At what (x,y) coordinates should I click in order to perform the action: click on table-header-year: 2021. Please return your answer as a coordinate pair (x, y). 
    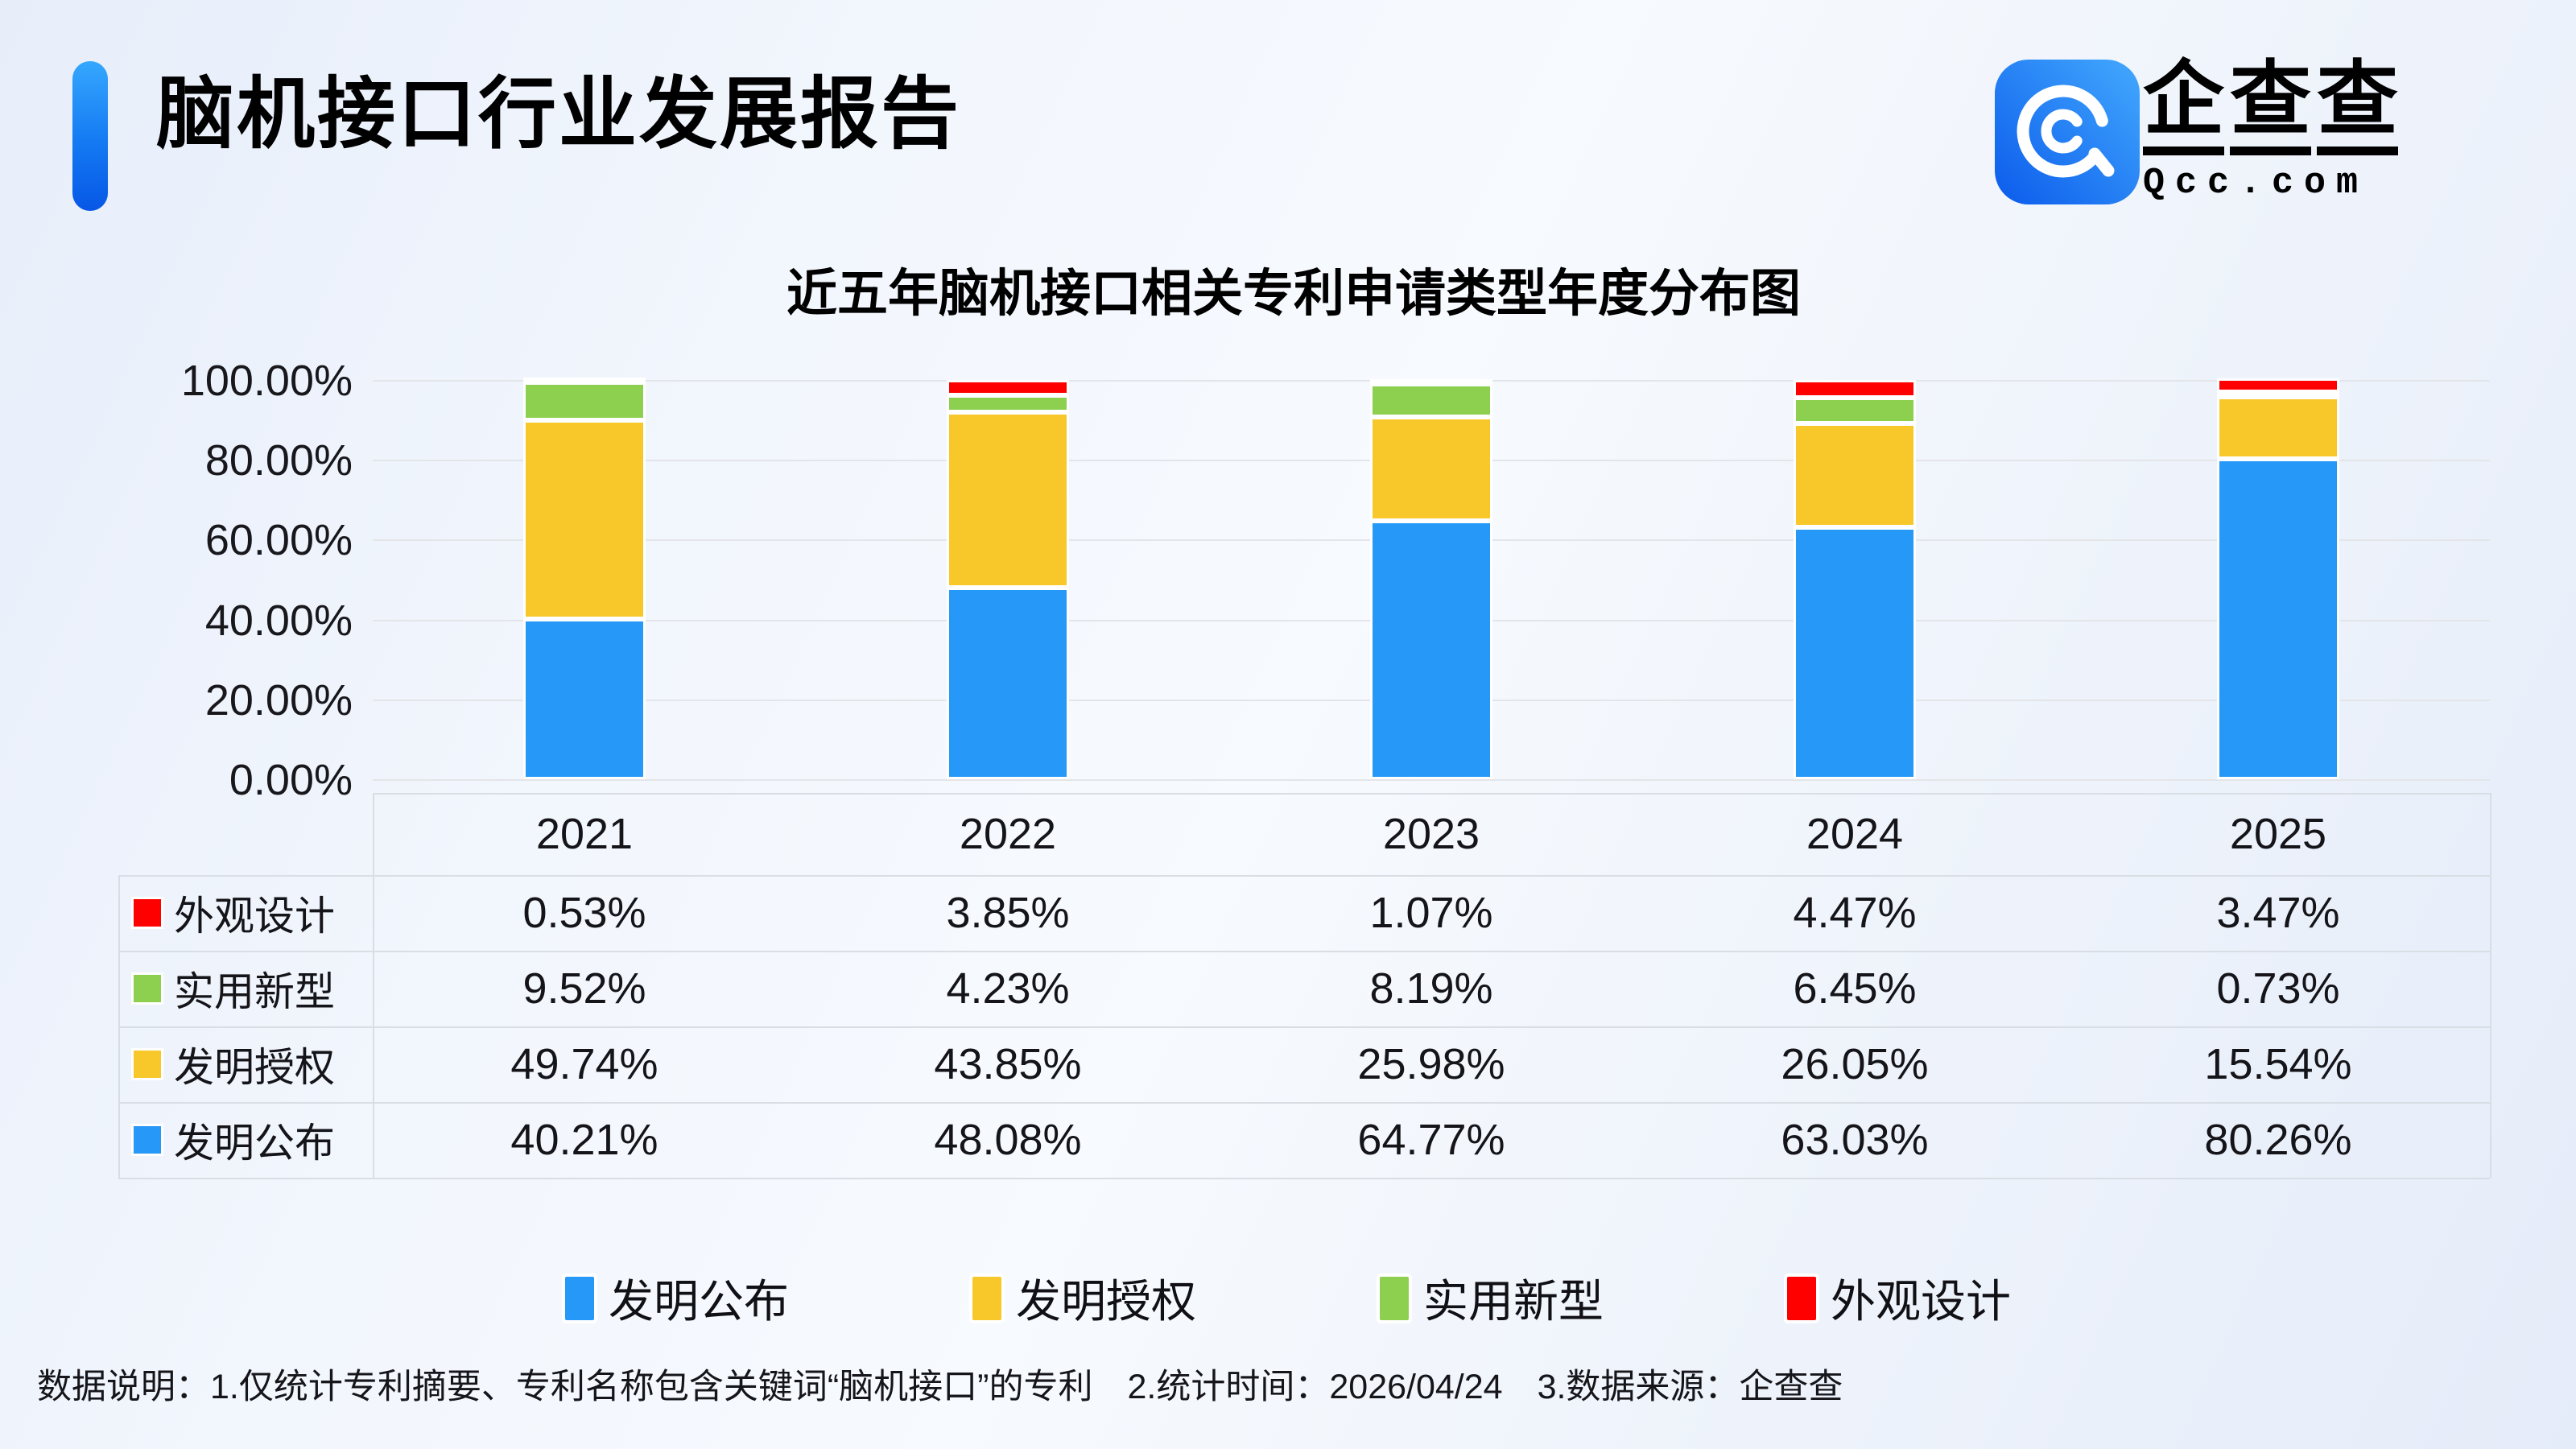
    Looking at the image, I should click on (584, 834).